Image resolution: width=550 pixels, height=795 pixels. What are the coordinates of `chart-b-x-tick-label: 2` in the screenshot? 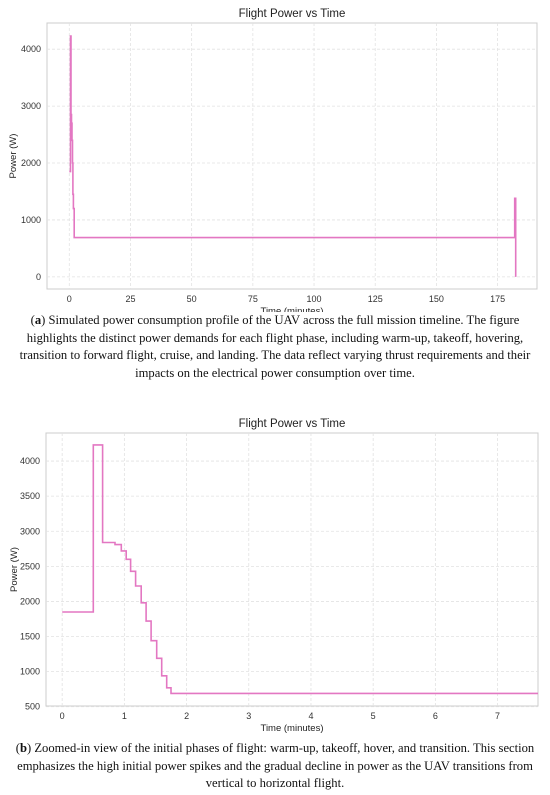 It's located at (186, 716).